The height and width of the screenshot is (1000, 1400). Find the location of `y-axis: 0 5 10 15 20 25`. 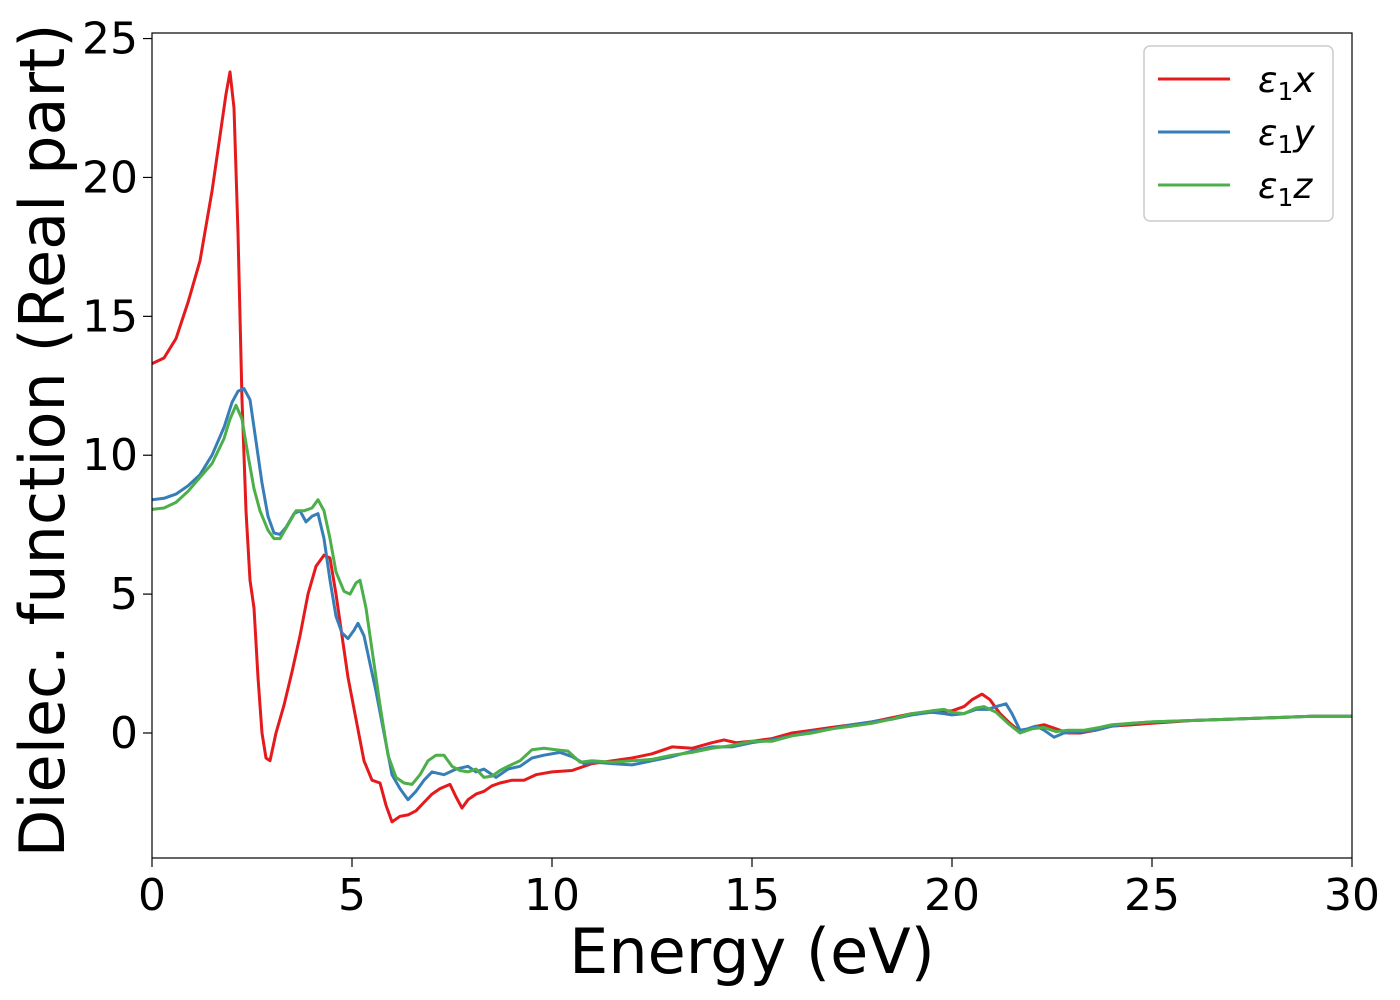

y-axis: 0 5 10 15 20 25 is located at coordinates (117, 386).